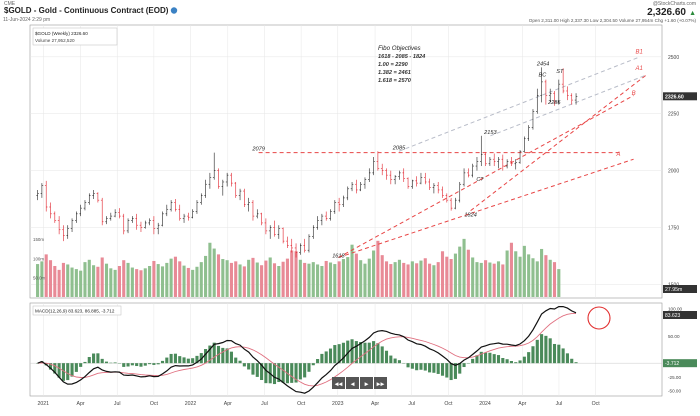  Describe the element at coordinates (359, 383) in the screenshot. I see `chart-nav: ◀◀ ◀ ▶ ▶▶` at that location.